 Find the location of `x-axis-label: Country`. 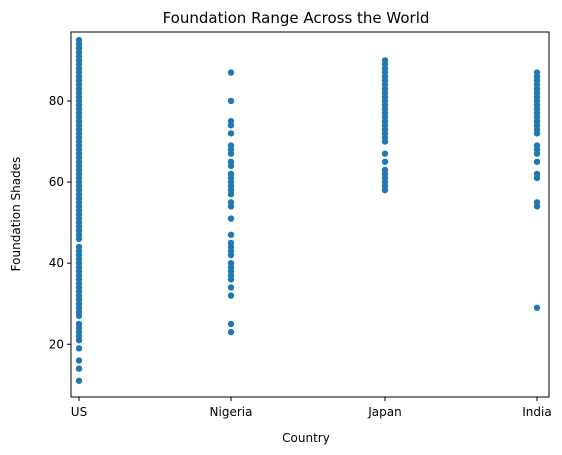

x-axis-label: Country is located at coordinates (306, 438).